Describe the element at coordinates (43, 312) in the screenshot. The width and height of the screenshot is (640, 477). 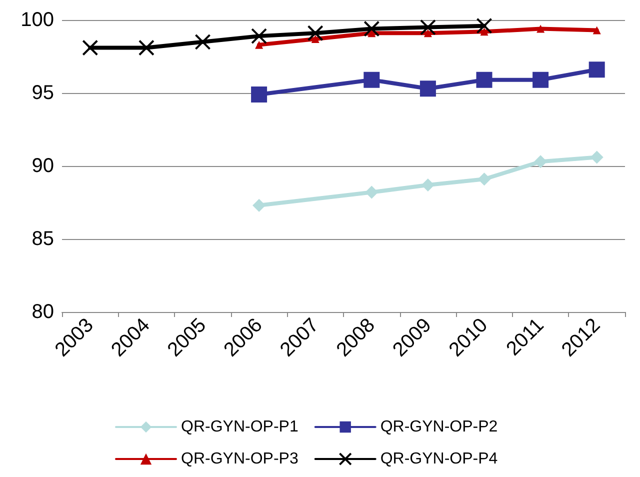
I see `y-tick-label: 80` at that location.